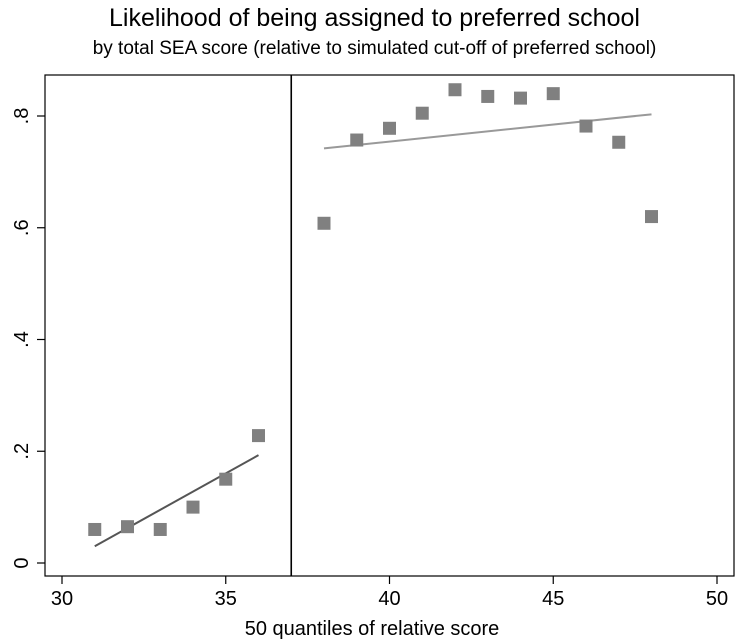 Image resolution: width=749 pixels, height=641 pixels. What do you see at coordinates (553, 599) in the screenshot?
I see `x-tick-label: 45` at bounding box center [553, 599].